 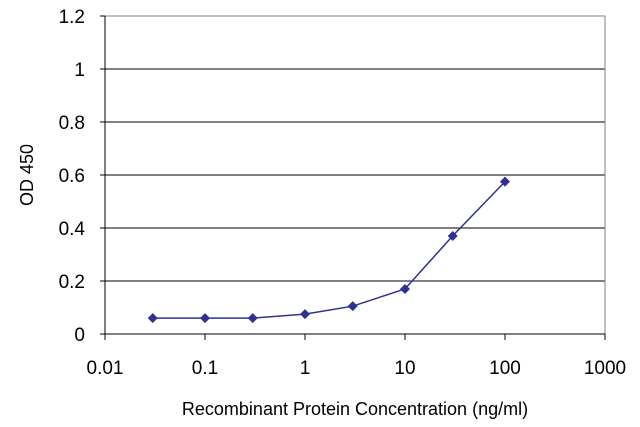 I want to click on x-tick-label-2: 1, so click(x=305, y=368).